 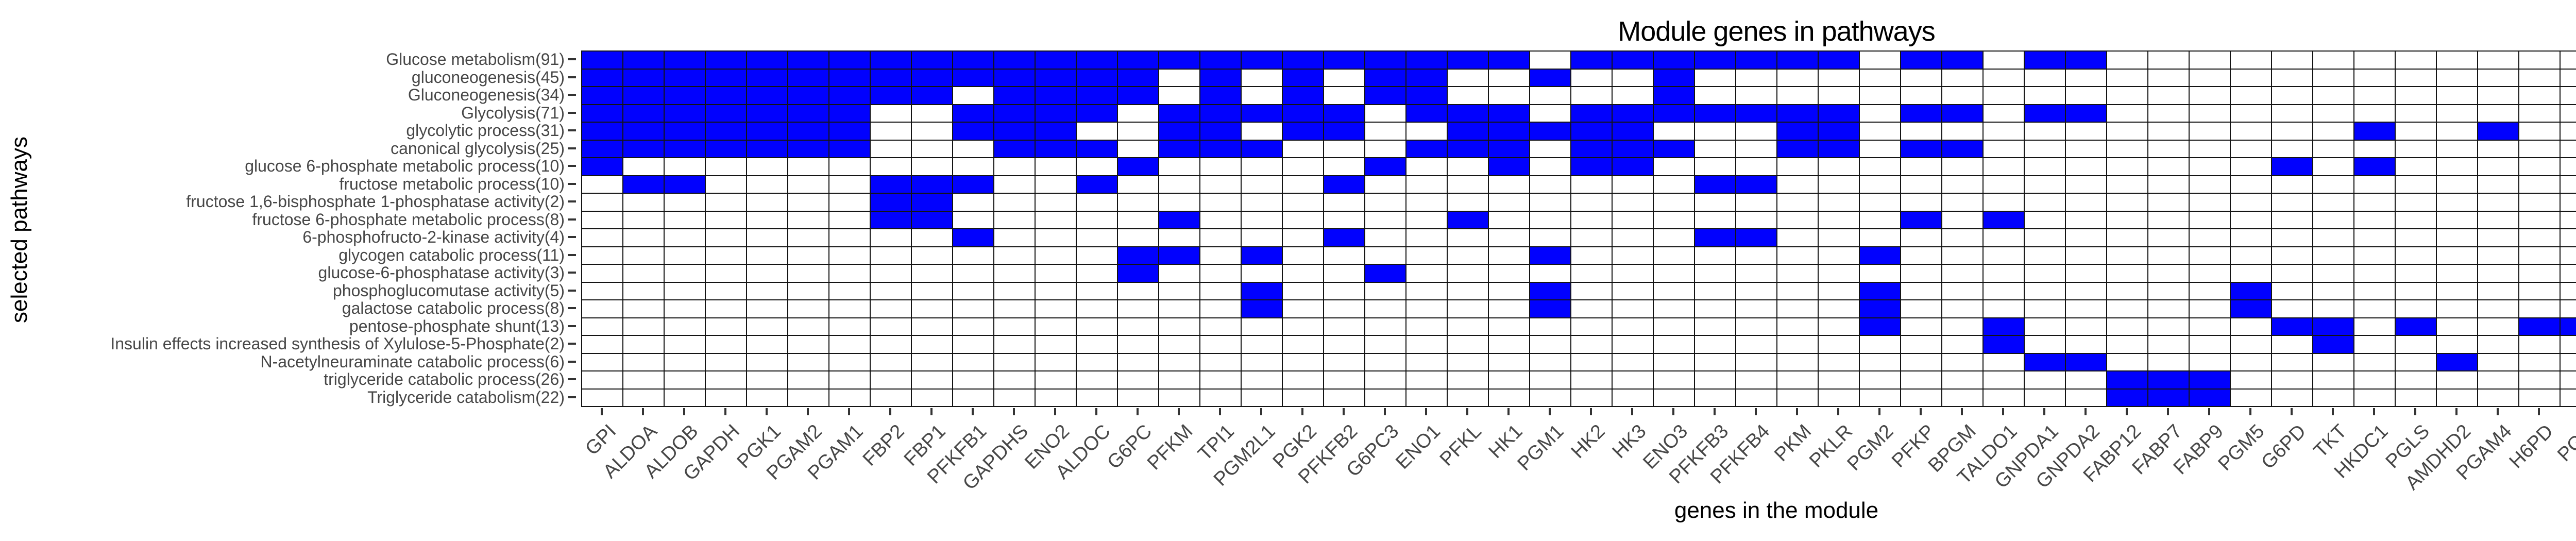 What do you see at coordinates (1418, 447) in the screenshot?
I see `x-tick-label: ENO1` at bounding box center [1418, 447].